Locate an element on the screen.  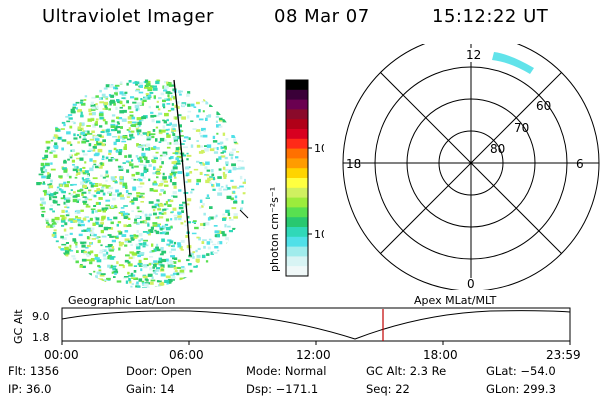
colorbar: 100 10 photon cm⁻²s⁻¹ is located at coordinates (296, 178).